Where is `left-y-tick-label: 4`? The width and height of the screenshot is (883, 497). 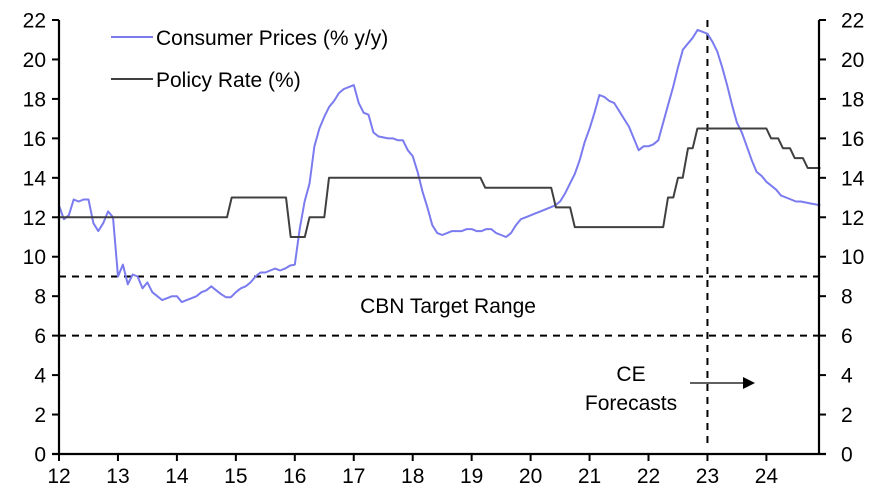
left-y-tick-label: 4 is located at coordinates (40, 376).